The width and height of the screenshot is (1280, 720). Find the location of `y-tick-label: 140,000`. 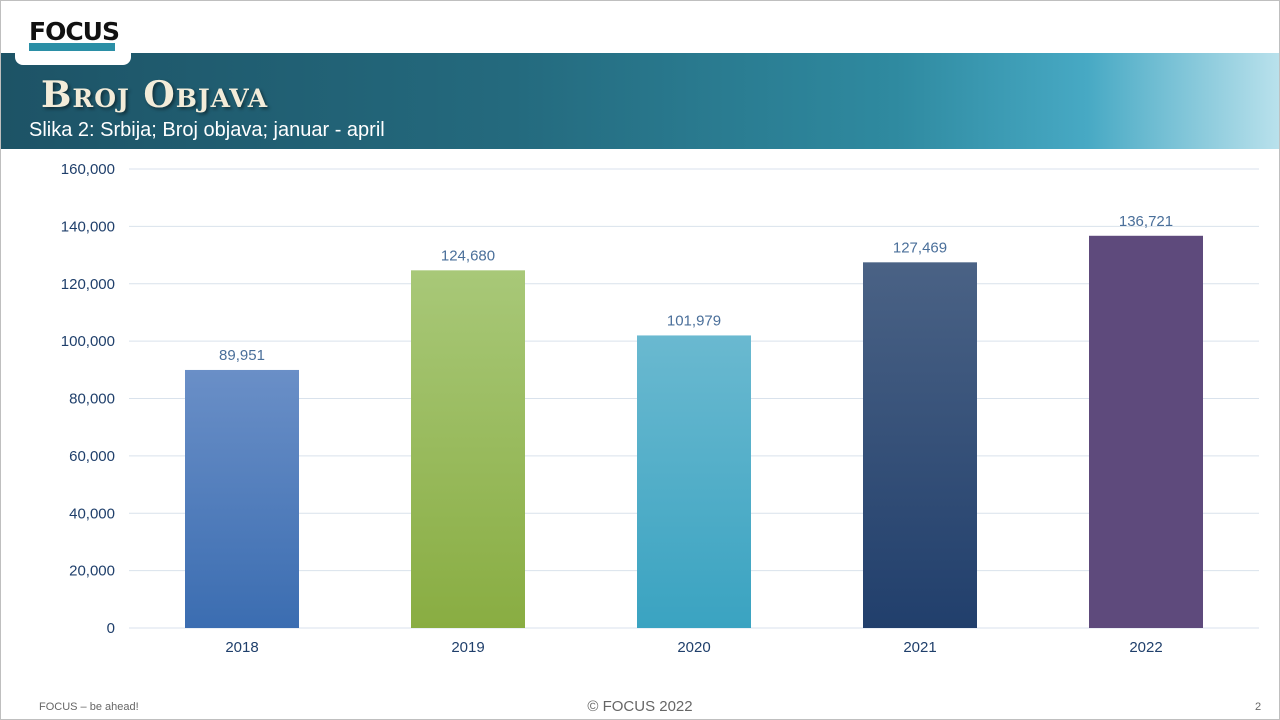

y-tick-label: 140,000 is located at coordinates (88, 226).